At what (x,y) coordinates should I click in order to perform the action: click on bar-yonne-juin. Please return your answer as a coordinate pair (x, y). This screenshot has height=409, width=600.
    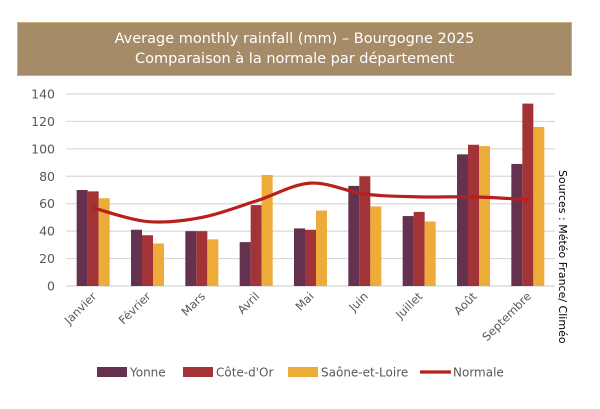
    Looking at the image, I should click on (354, 235).